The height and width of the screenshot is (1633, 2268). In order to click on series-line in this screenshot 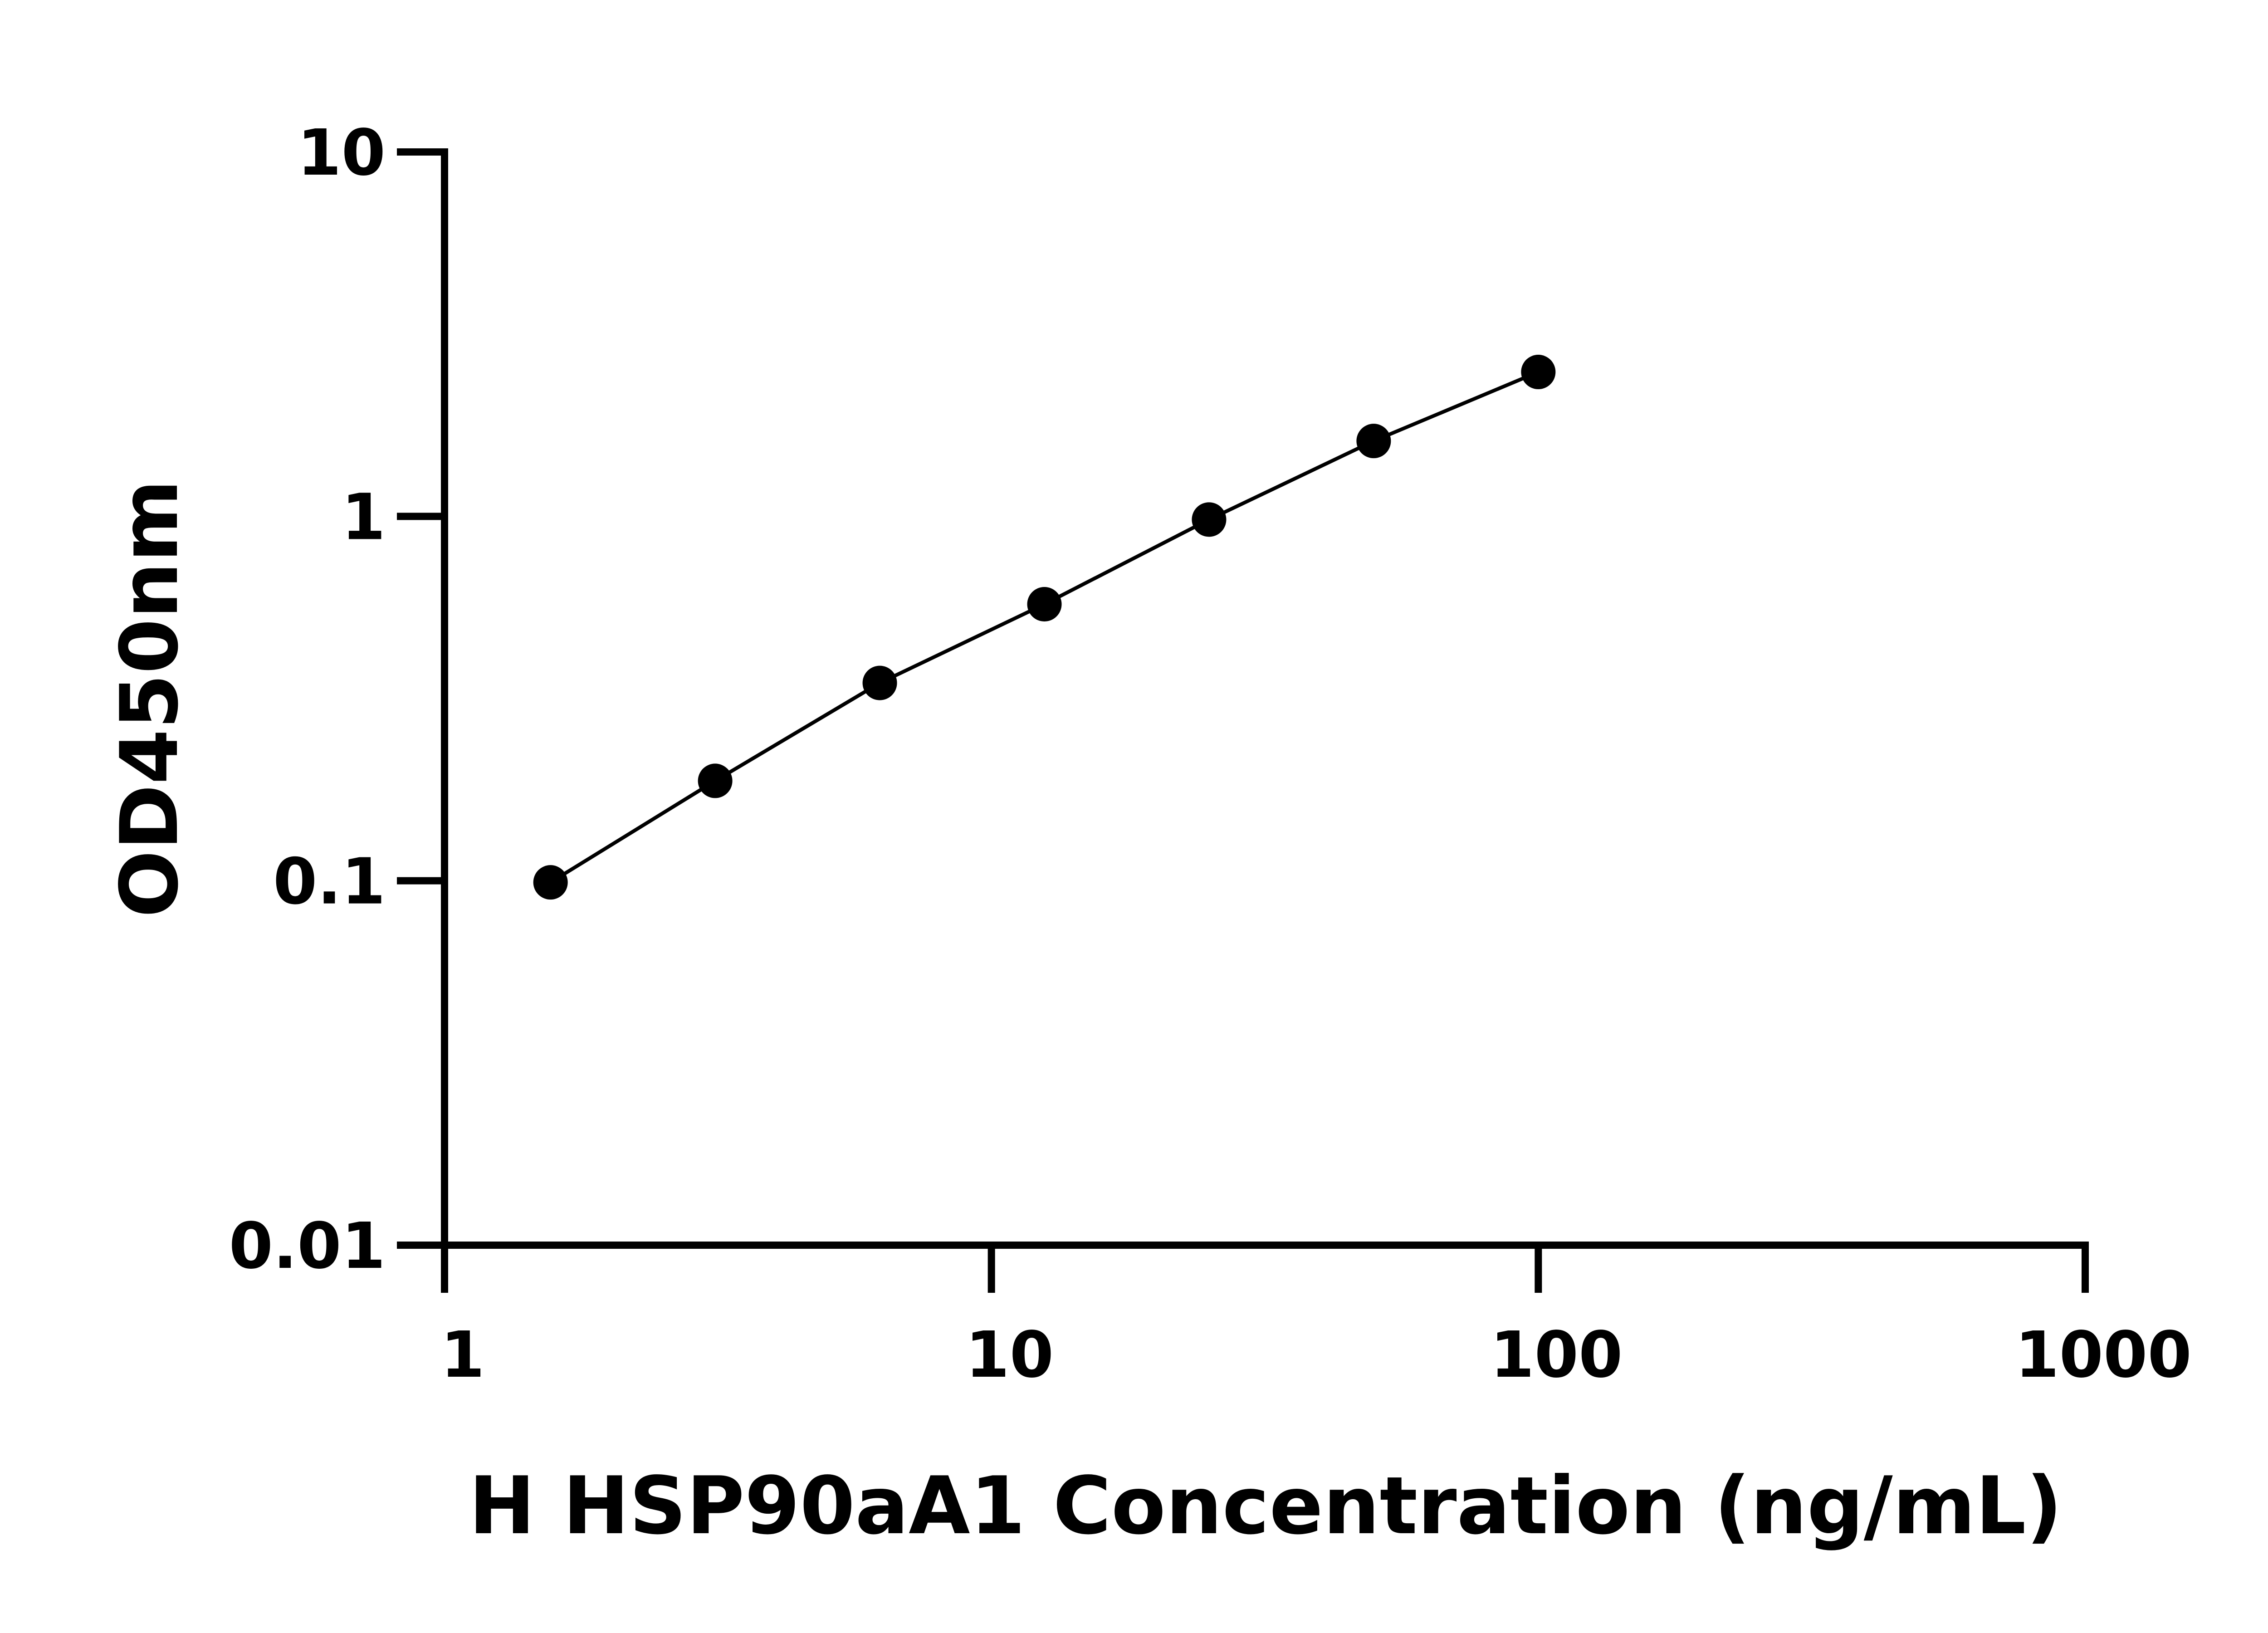, I will do `click(1044, 627)`.